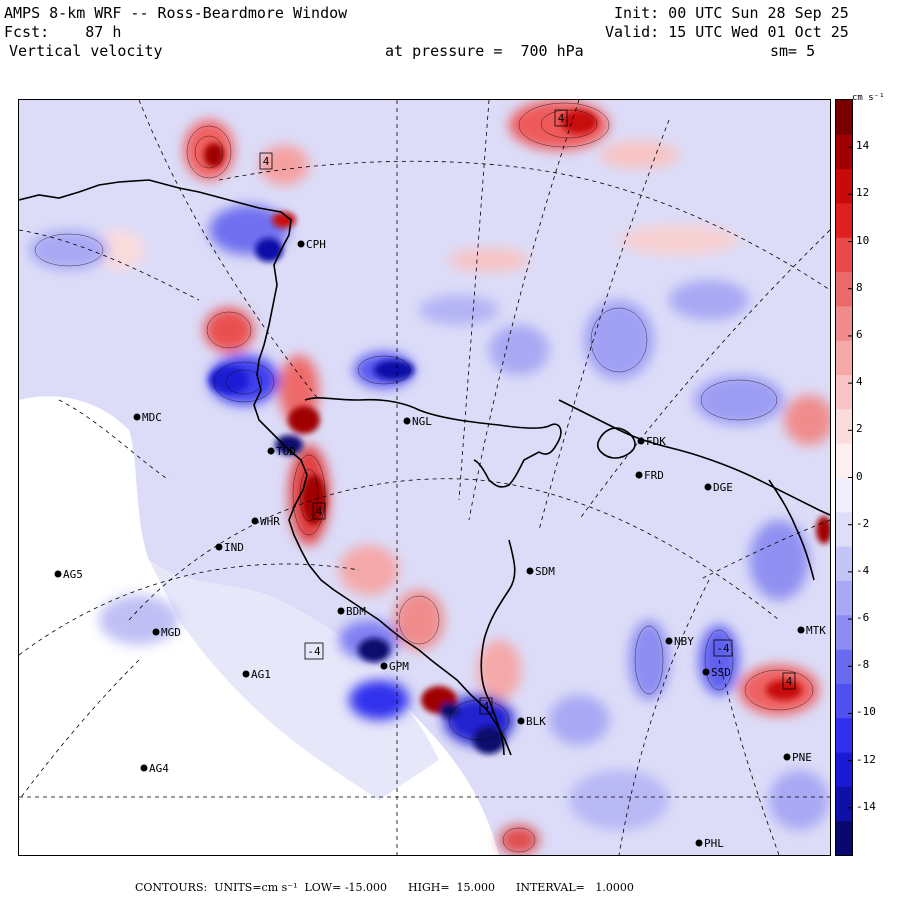 The width and height of the screenshot is (900, 900). I want to click on forecast-hour: Fcst: 87 h, so click(63, 32).